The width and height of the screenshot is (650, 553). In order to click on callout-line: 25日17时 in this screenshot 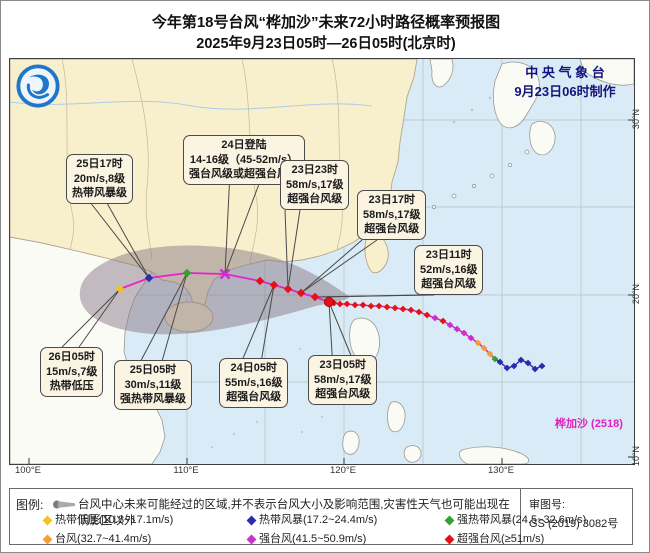, I will do `click(99, 164)`.